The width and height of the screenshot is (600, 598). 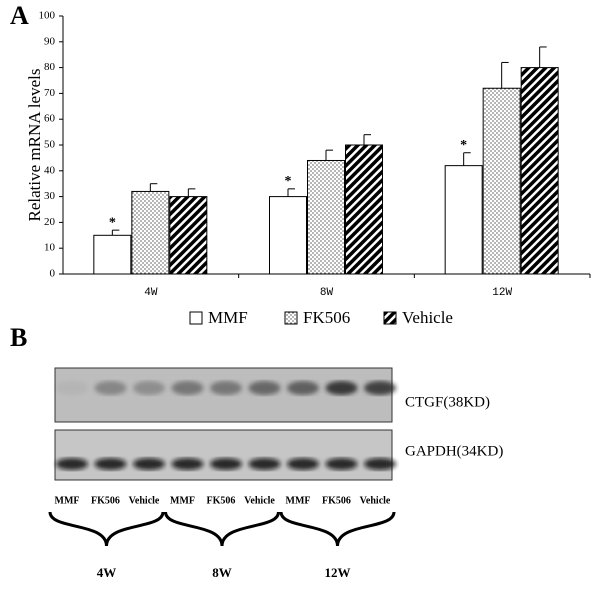 What do you see at coordinates (19, 15) in the screenshot?
I see `panel-label: A` at bounding box center [19, 15].